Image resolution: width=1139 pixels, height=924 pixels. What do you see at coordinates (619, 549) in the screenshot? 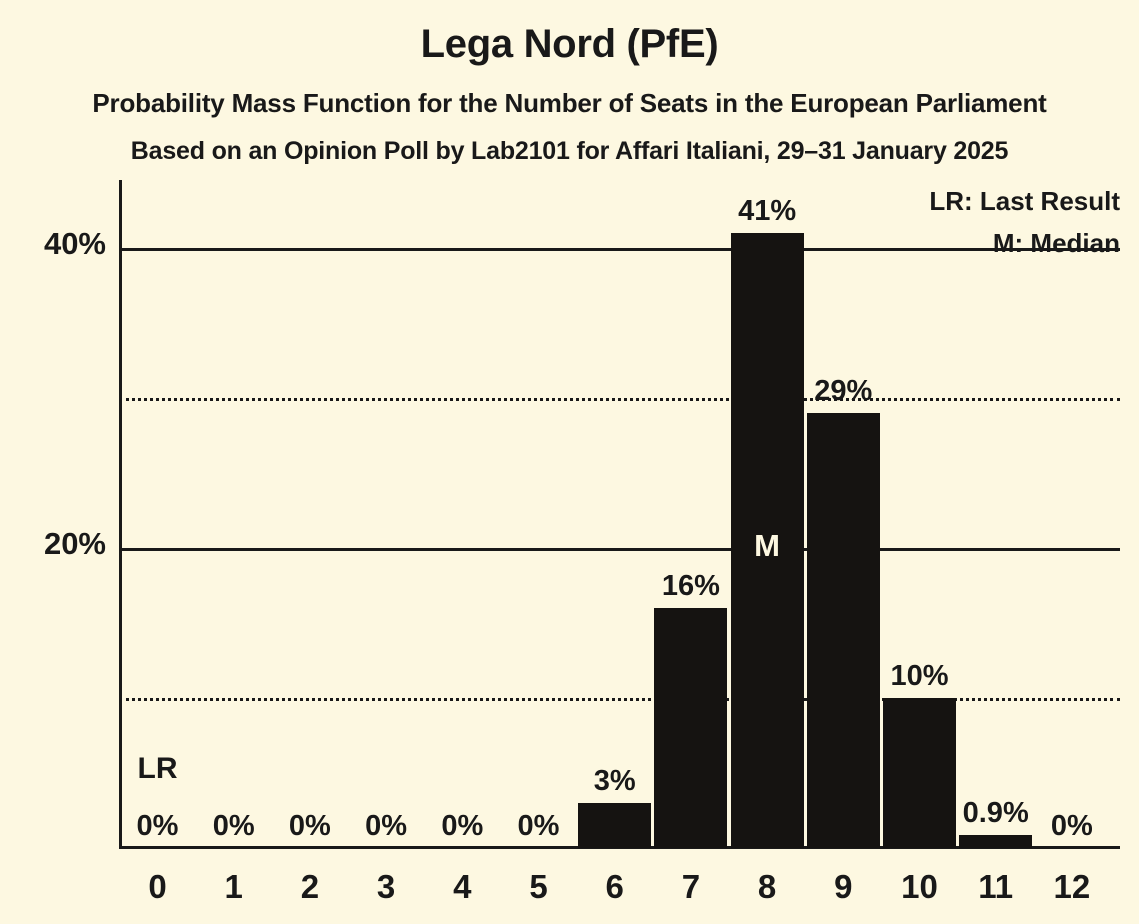
I see `gridline-20pct` at bounding box center [619, 549].